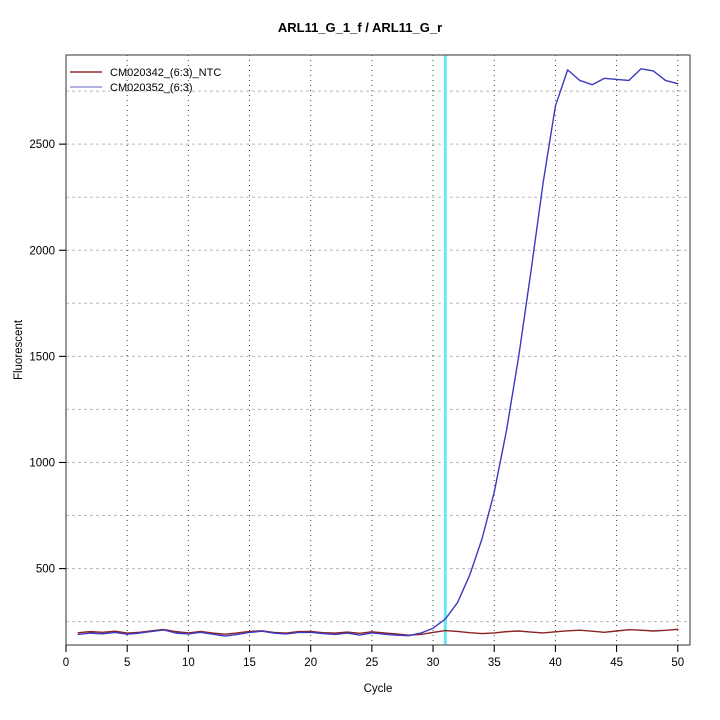  I want to click on page-title: ARL11_G_1_f / ARL11_G_r, so click(360, 27).